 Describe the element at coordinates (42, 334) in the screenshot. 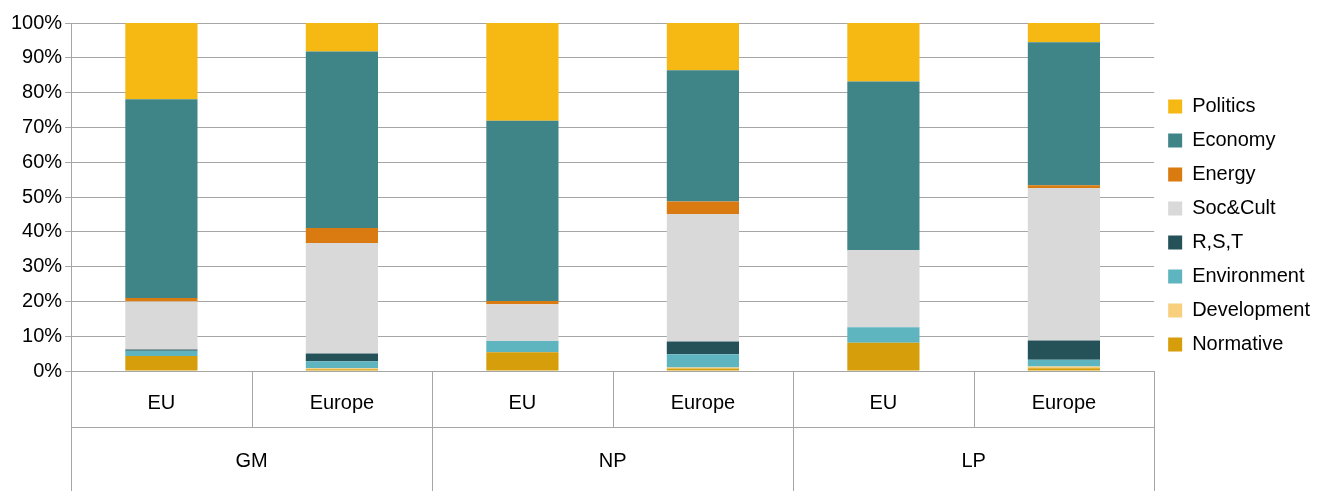

I see `y-tick-label: 10%` at that location.